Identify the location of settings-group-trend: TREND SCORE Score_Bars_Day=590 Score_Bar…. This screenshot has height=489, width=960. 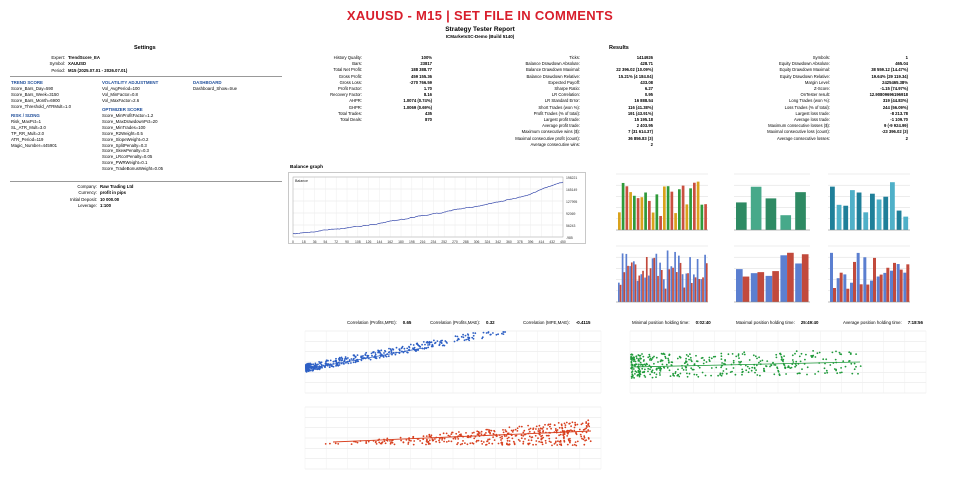
(41, 95).